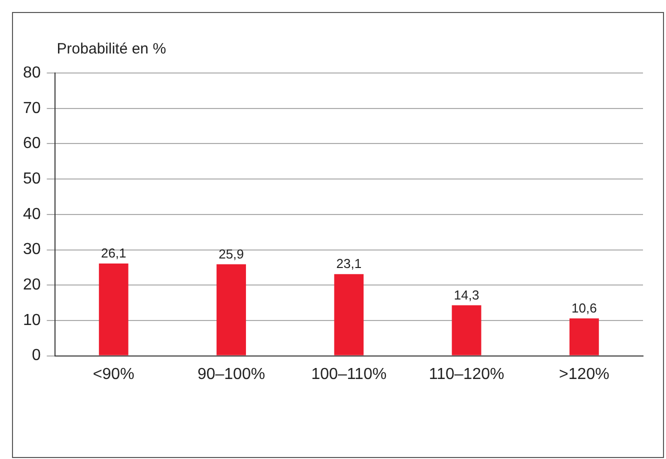  Describe the element at coordinates (349, 264) in the screenshot. I see `data-label: 23,1` at that location.